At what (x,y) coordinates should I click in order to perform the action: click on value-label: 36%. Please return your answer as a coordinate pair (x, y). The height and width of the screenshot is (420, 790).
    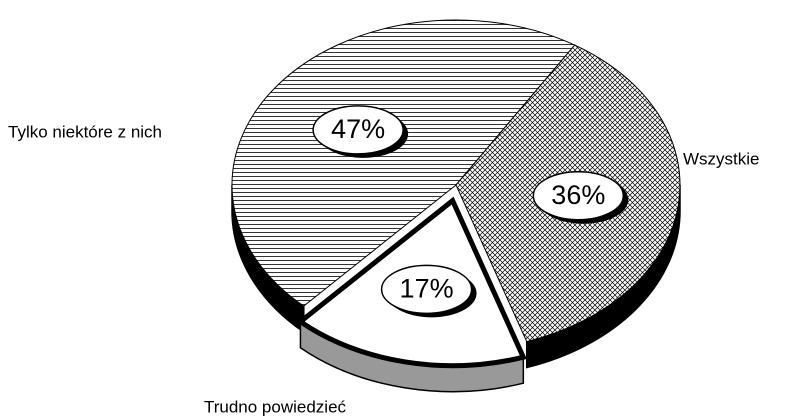
    Looking at the image, I should click on (578, 195).